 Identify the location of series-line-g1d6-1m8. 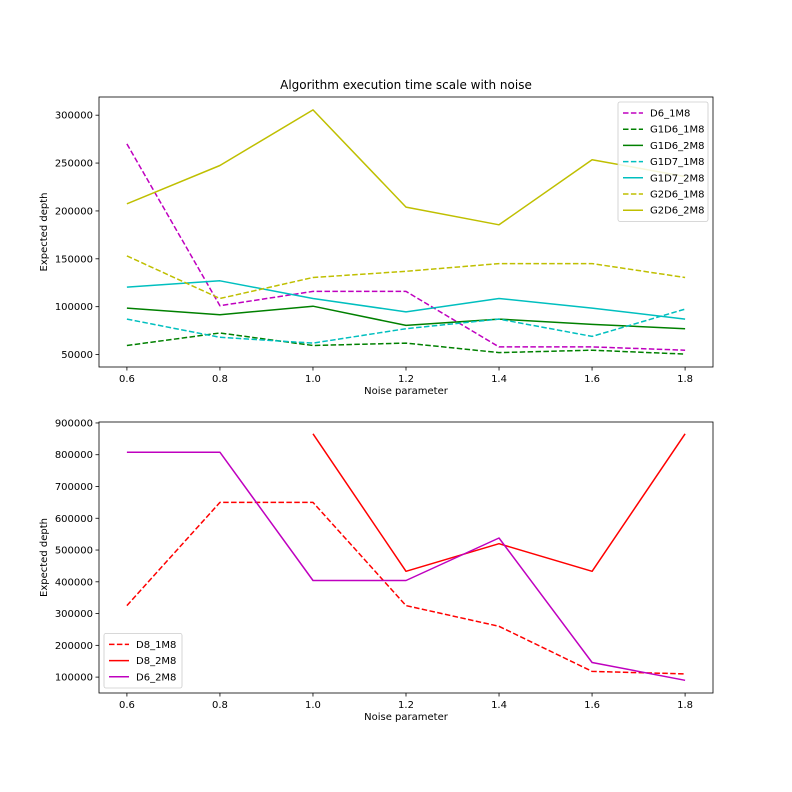
(406, 343).